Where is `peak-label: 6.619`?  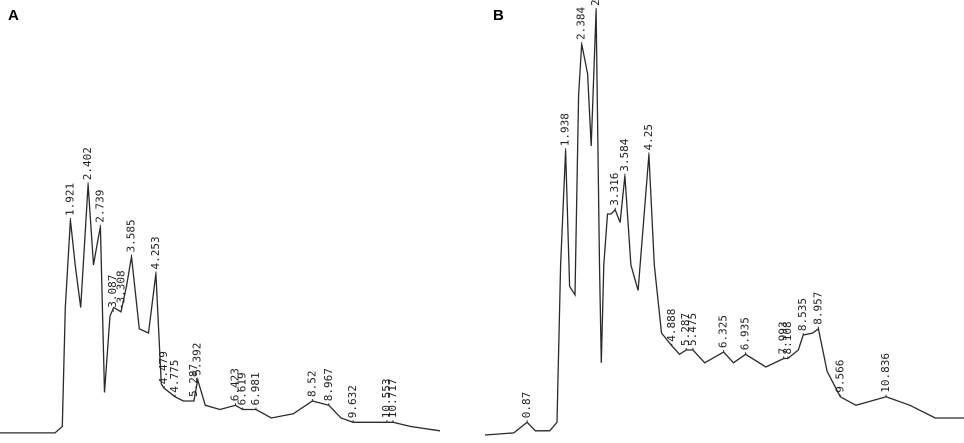
peak-label: 6.619 is located at coordinates (242, 388).